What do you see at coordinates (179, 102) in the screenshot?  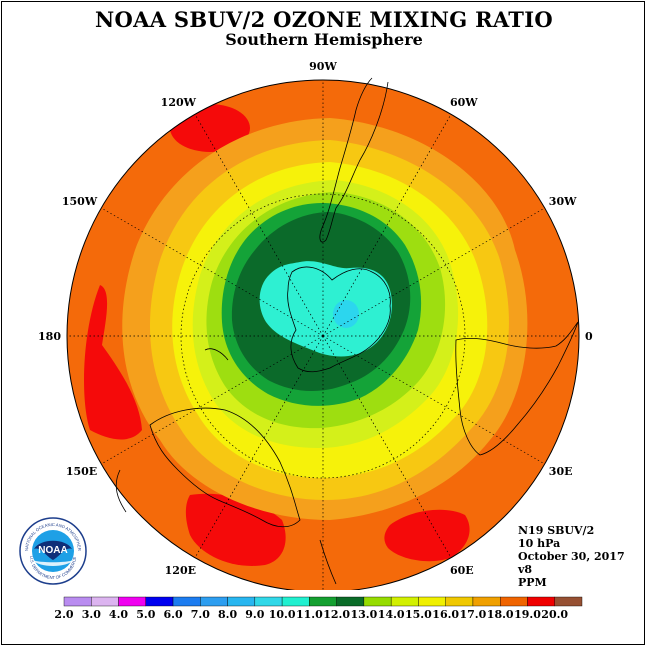 I see `longitude-label: 120W` at bounding box center [179, 102].